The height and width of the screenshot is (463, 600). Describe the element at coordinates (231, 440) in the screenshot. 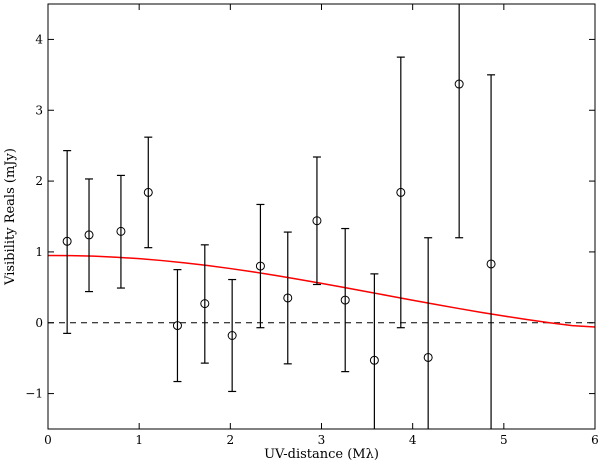

I see `x-tick-label-2: 2` at that location.